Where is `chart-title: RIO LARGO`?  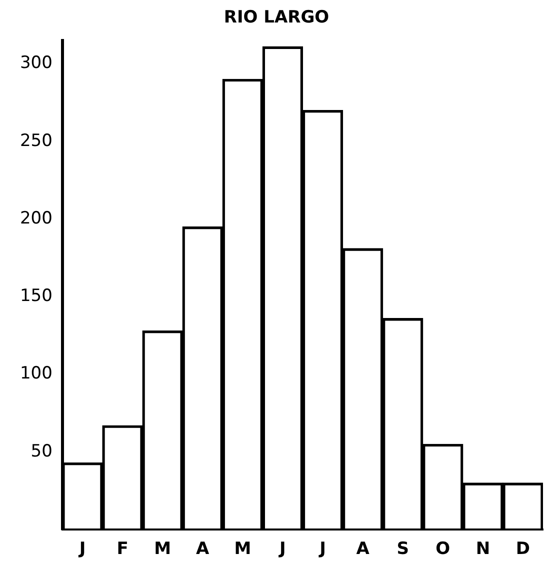
chart-title: RIO LARGO is located at coordinates (277, 18).